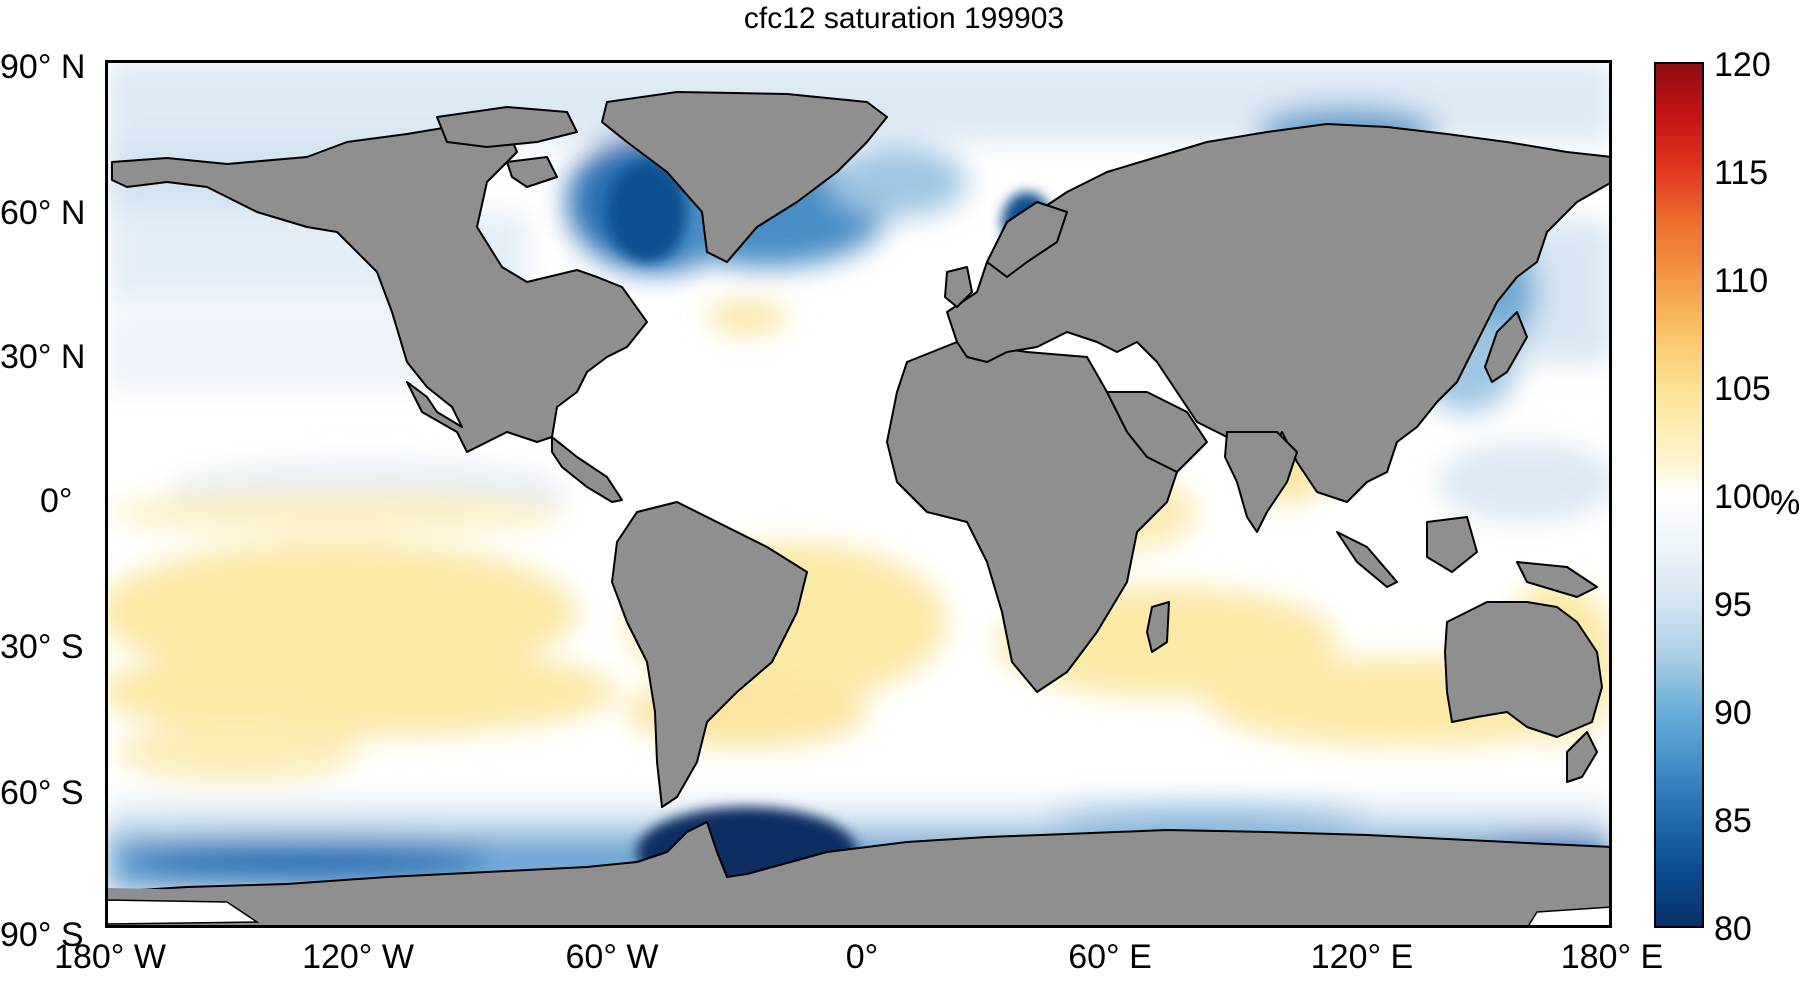  I want to click on colorbar-tick-label: 110, so click(1741, 281).